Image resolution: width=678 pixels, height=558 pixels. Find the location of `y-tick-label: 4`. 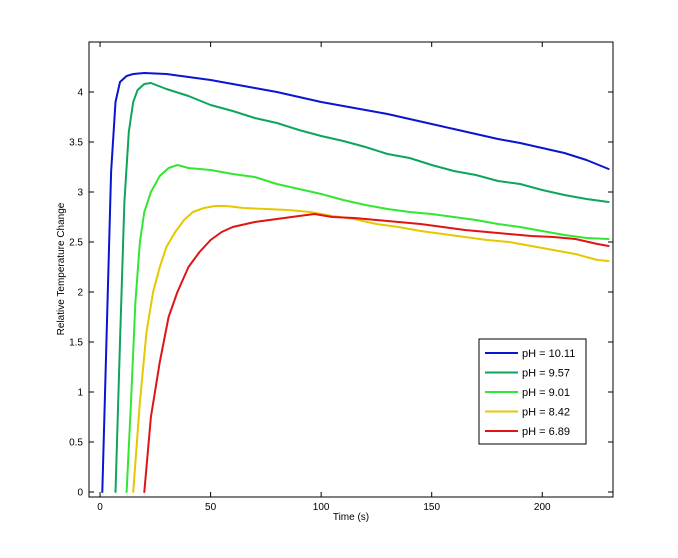

y-tick-label: 4 is located at coordinates (80, 93).